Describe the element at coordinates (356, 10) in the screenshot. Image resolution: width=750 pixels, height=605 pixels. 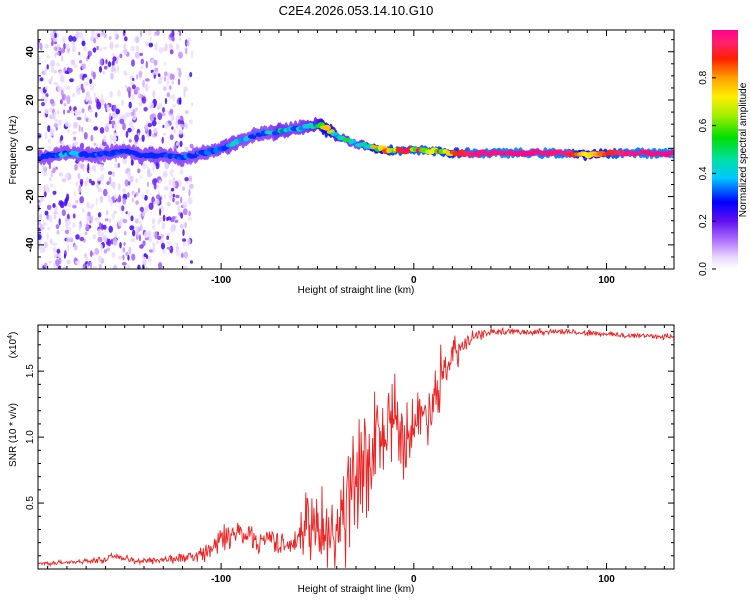
I see `figure-title: C2E4.2026.053.14.10.G10` at that location.